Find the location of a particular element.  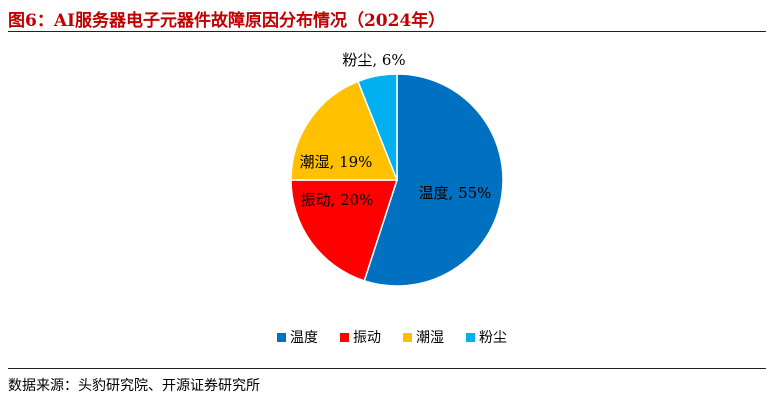

data-label-1: 温度, 55% is located at coordinates (455, 193).